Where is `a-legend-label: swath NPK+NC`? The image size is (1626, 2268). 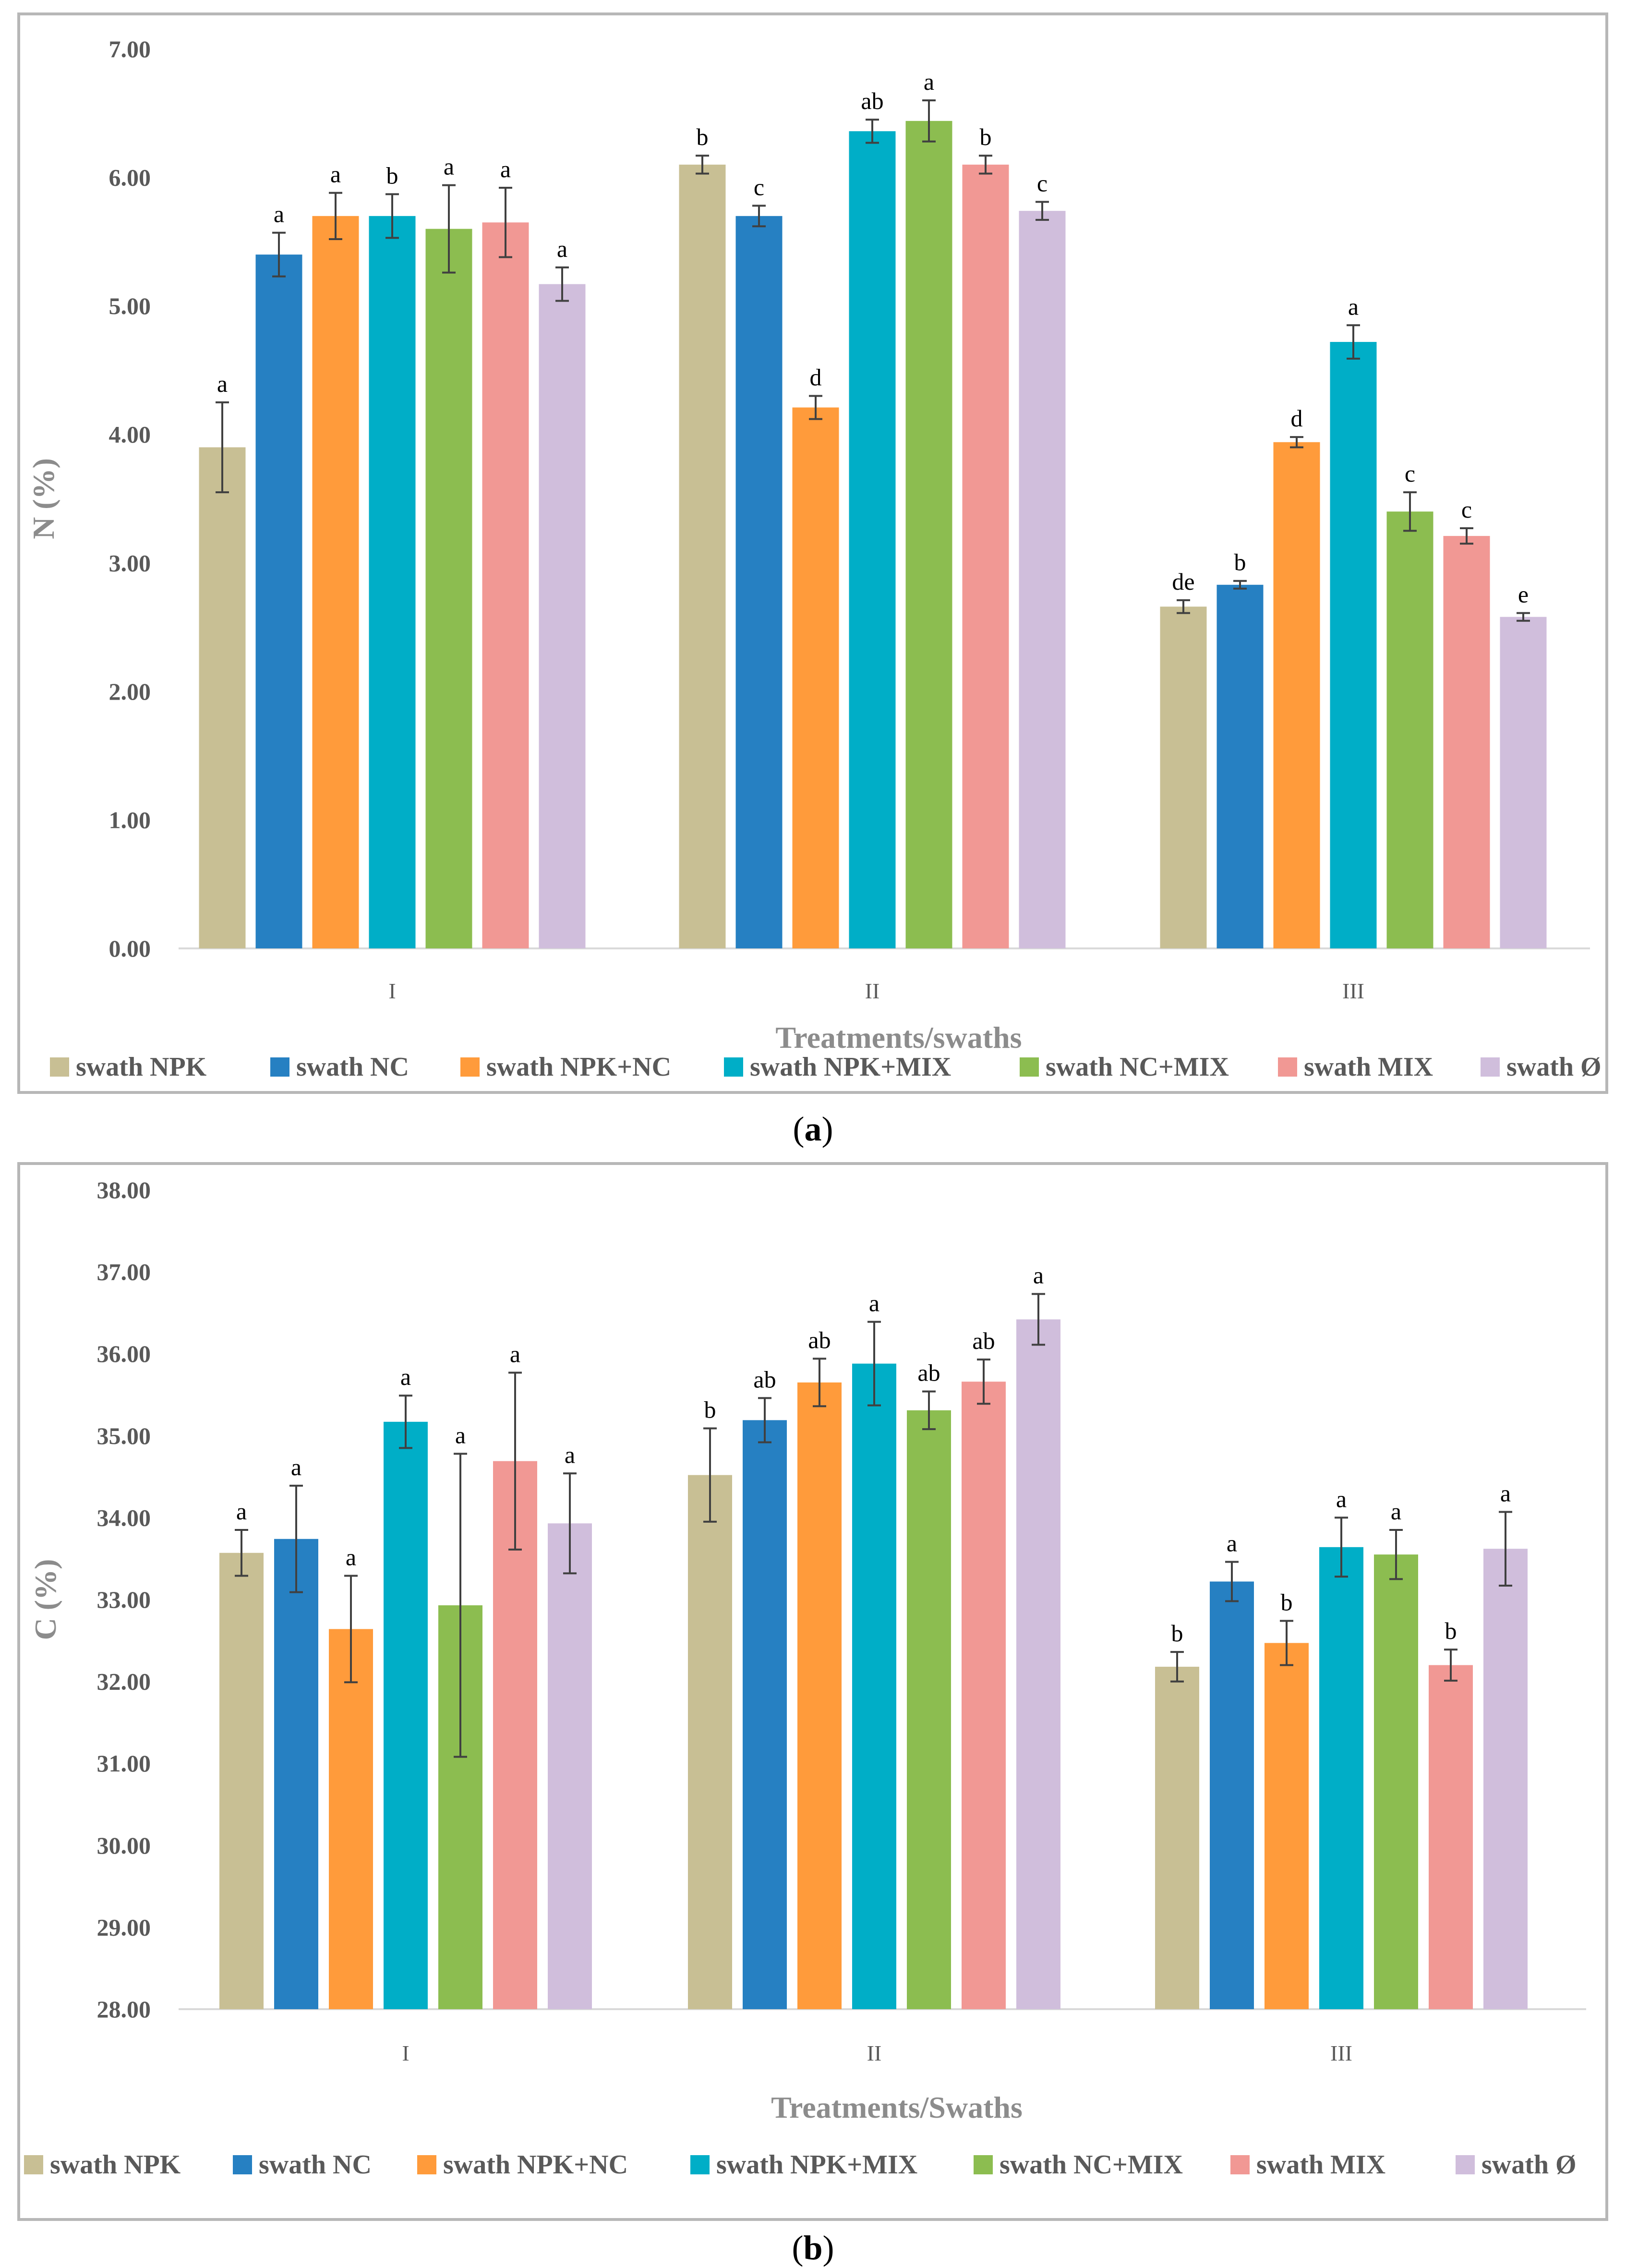 a-legend-label: swath NPK+NC is located at coordinates (578, 1067).